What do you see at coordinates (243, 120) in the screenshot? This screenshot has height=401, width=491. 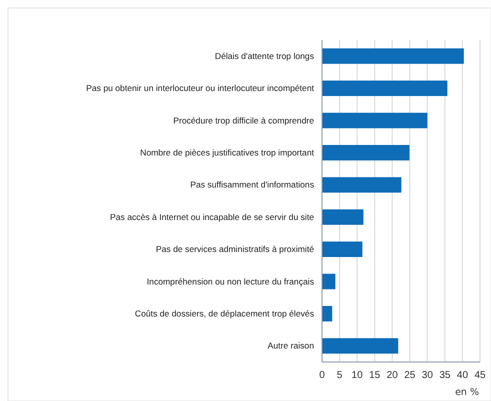 I see `y-tick-label: Procédure trop difficile à comprendre` at bounding box center [243, 120].